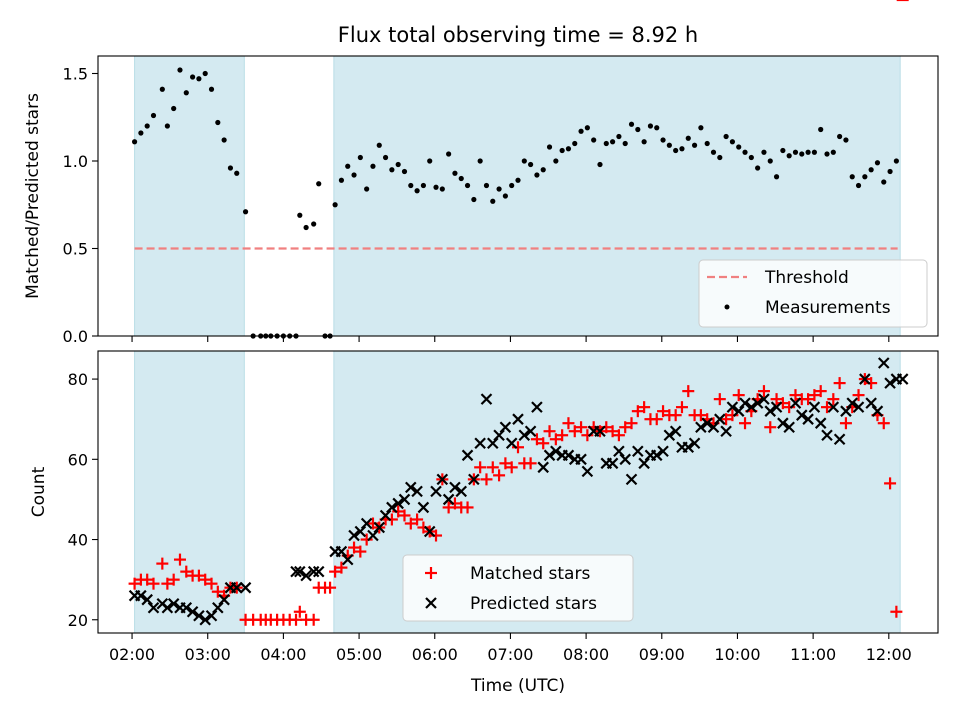 The width and height of the screenshot is (960, 720). I want to click on y-tick-label: 60, so click(78, 459).